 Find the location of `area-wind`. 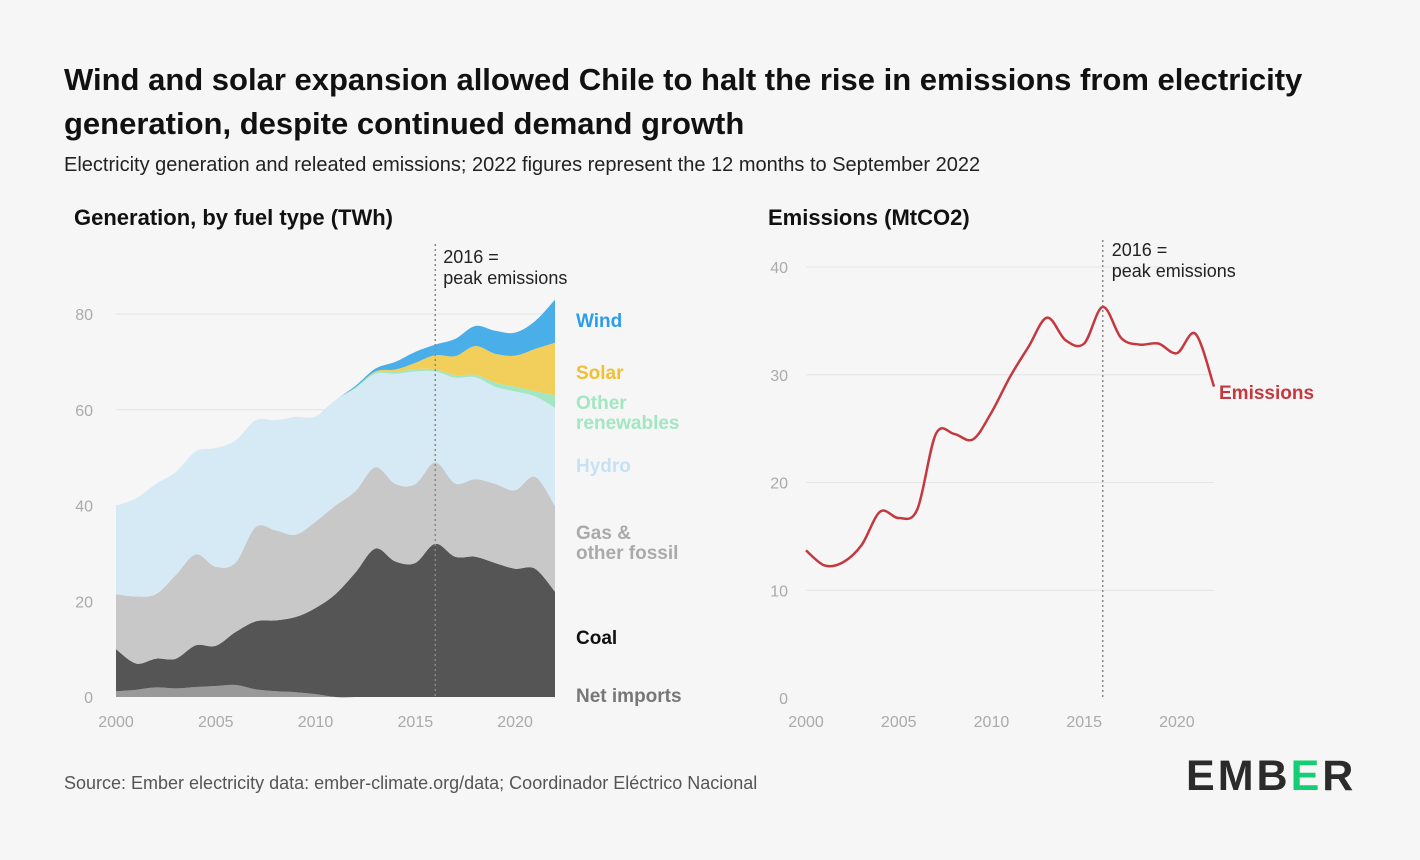

area-wind is located at coordinates (335, 402).